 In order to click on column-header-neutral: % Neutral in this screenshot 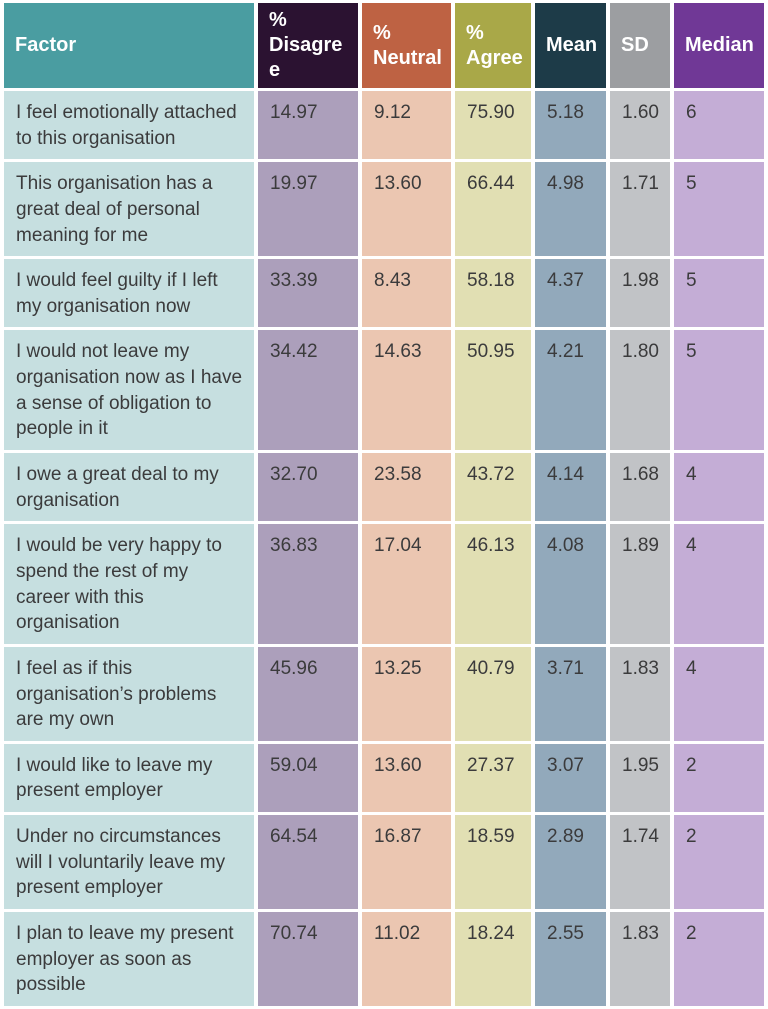, I will do `click(406, 45)`.